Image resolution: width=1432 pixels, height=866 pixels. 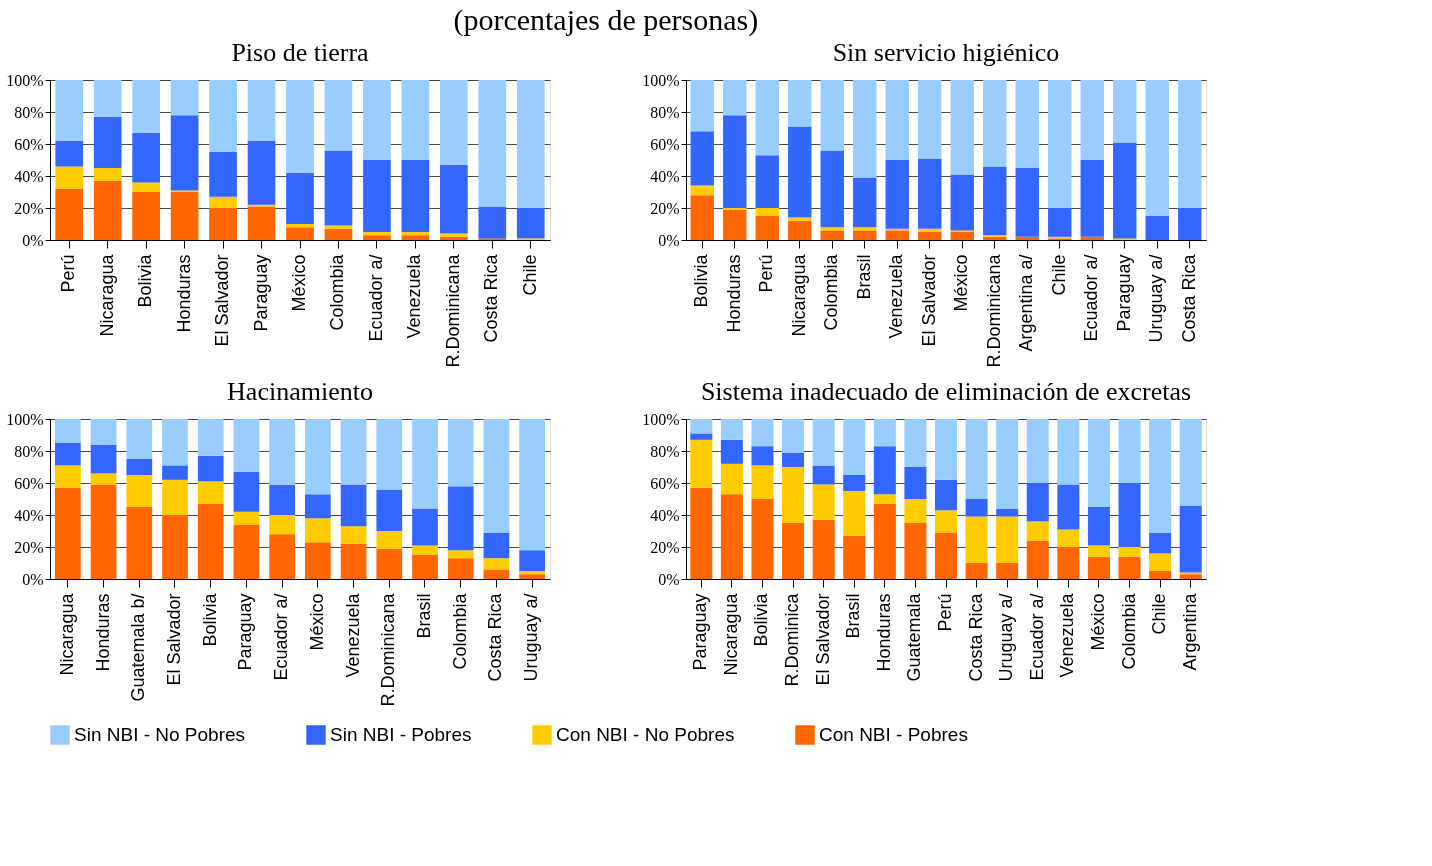 What do you see at coordinates (946, 391) in the screenshot?
I see `chart-title: Sistema inadecuado de eliminación de excretas` at bounding box center [946, 391].